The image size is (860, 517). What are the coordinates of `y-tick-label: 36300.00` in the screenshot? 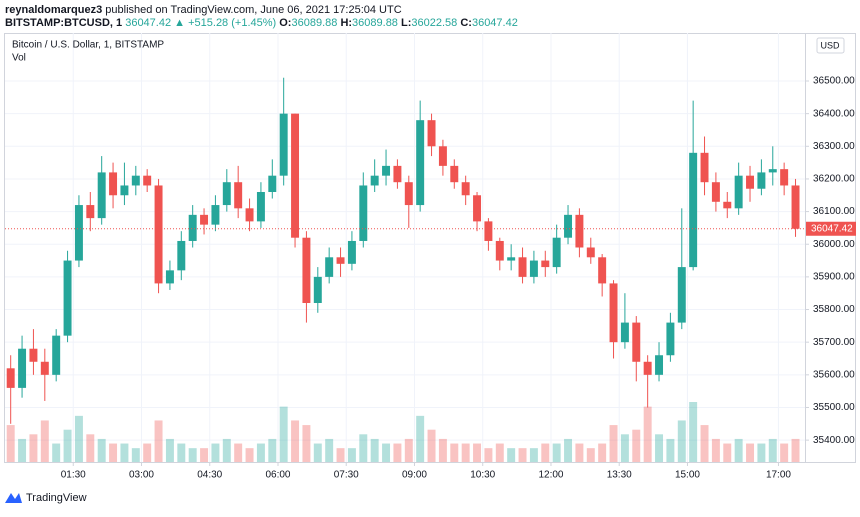 It's located at (834, 146).